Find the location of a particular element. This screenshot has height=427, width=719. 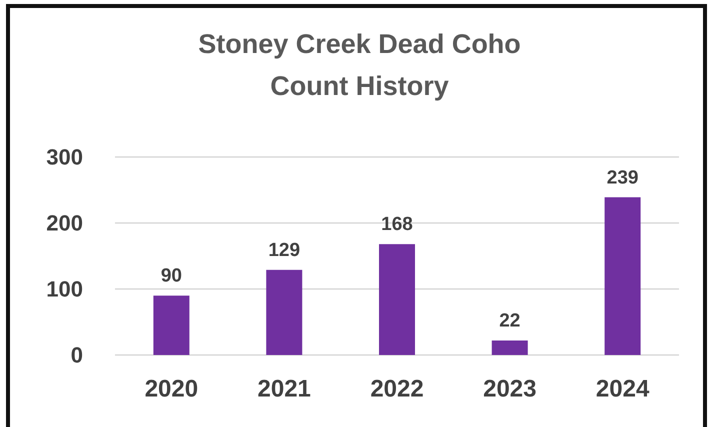

y-tick-label: 300 is located at coordinates (64, 157).